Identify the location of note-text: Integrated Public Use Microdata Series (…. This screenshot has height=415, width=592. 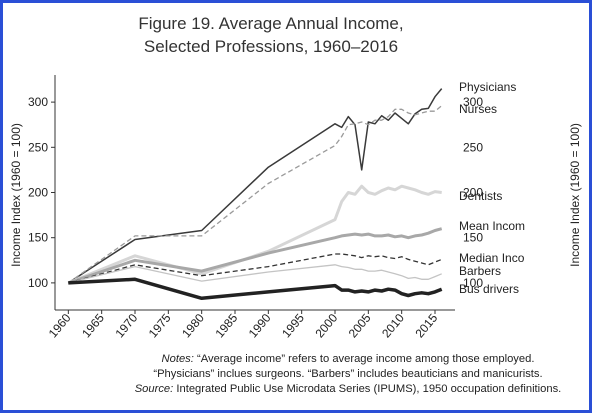
(368, 389).